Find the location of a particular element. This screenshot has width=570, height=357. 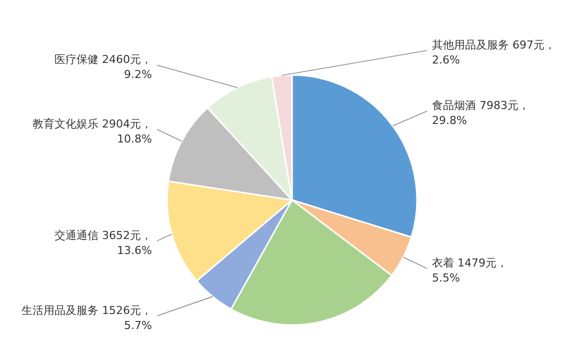

slice-label: 食品烟酒 7983元，29.8% is located at coordinates (481, 113).